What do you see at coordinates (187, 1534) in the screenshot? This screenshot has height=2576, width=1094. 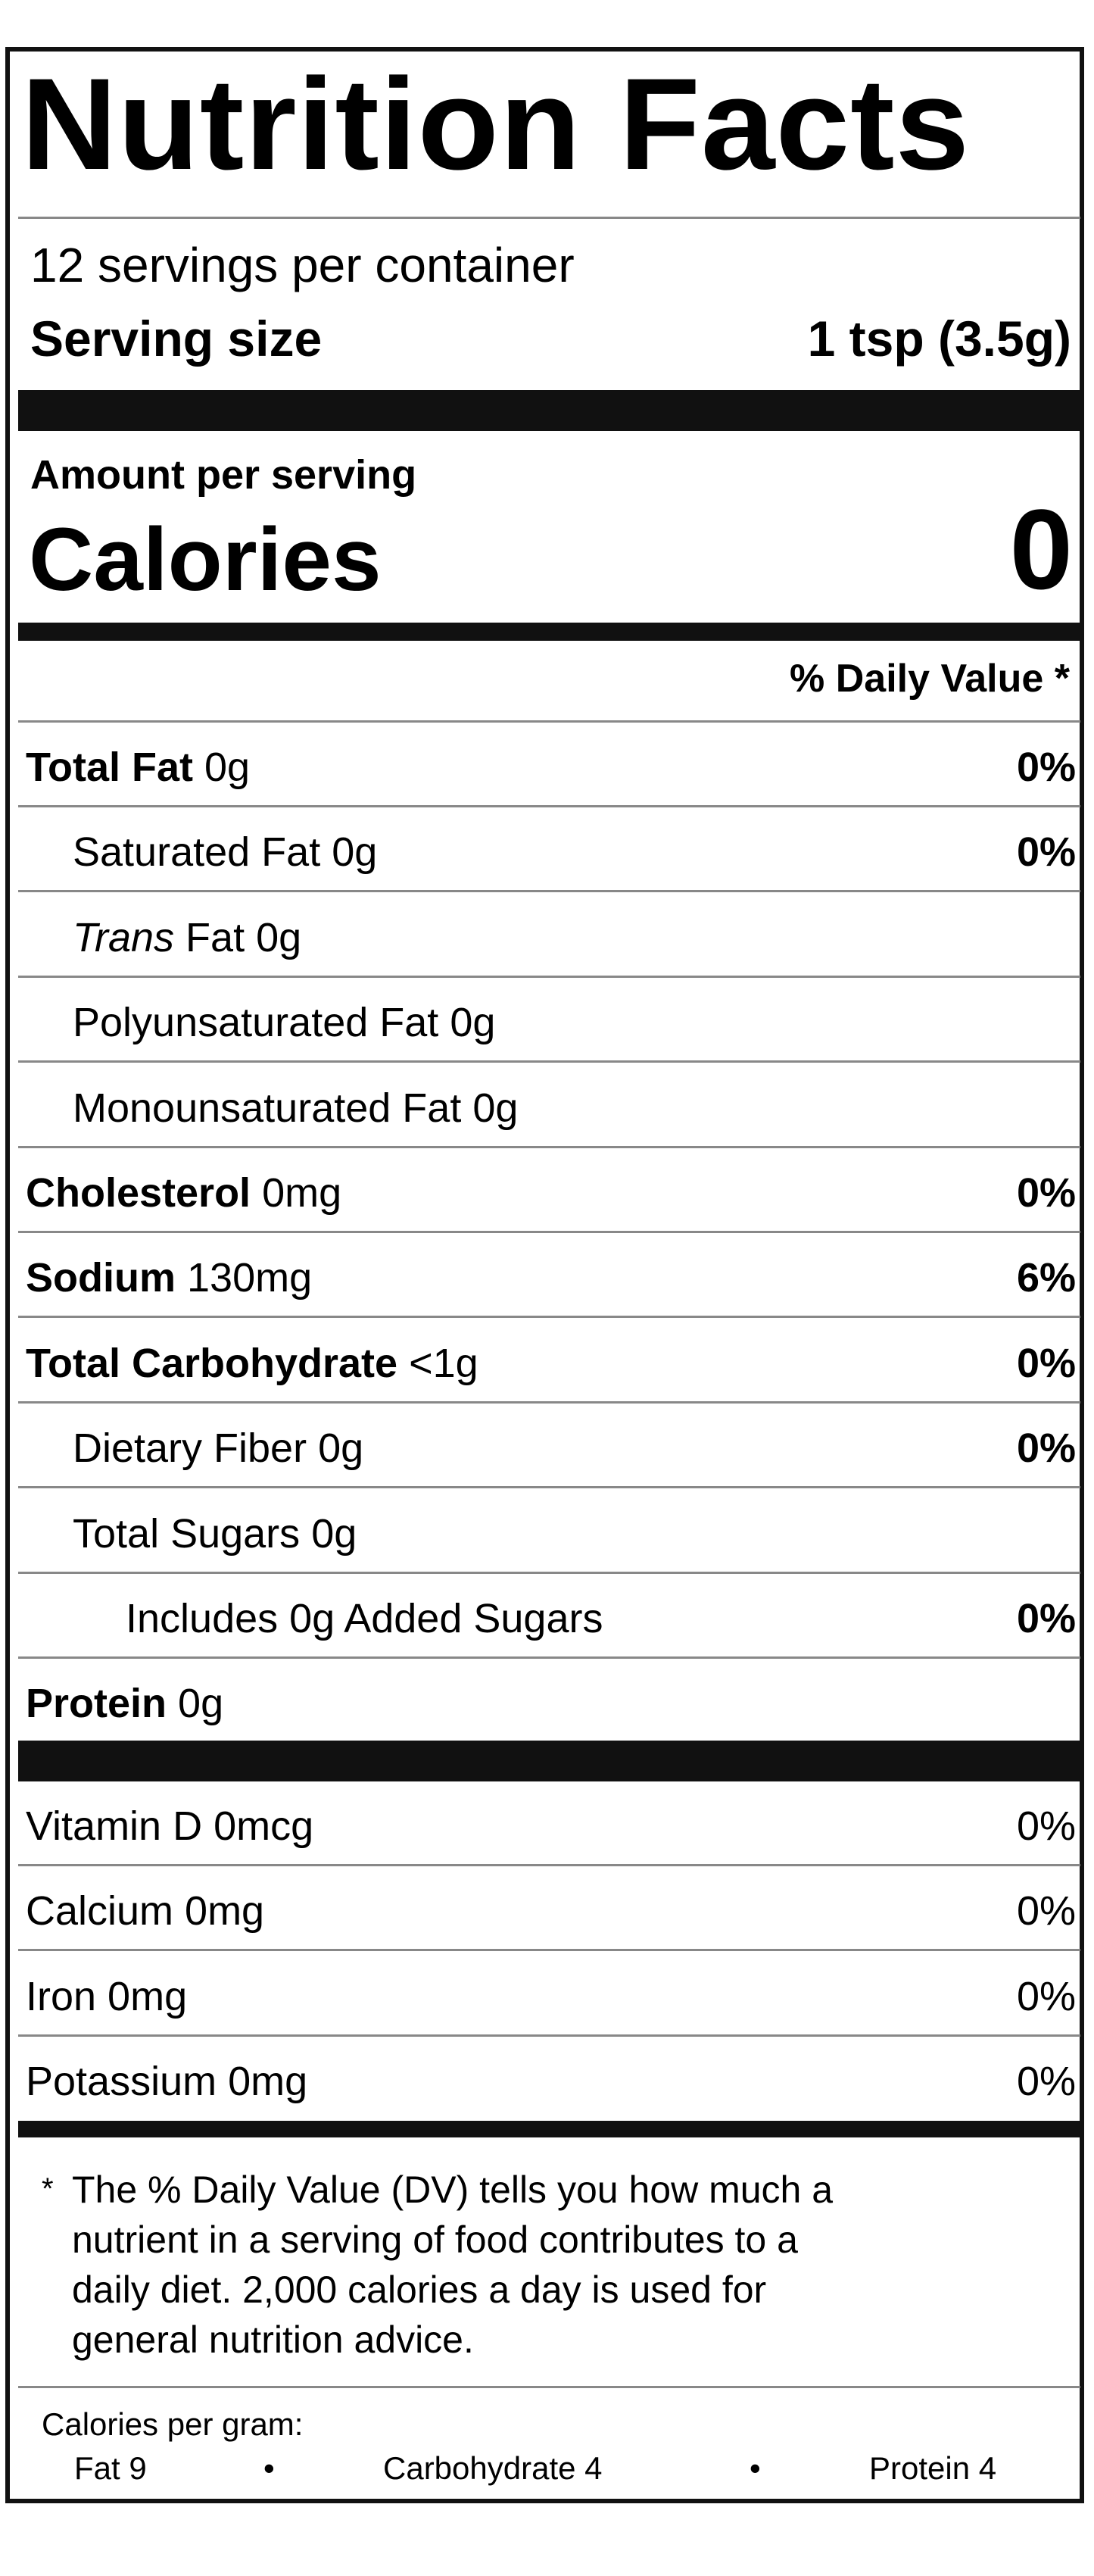 I see `nutrient-name: Total Sugars` at bounding box center [187, 1534].